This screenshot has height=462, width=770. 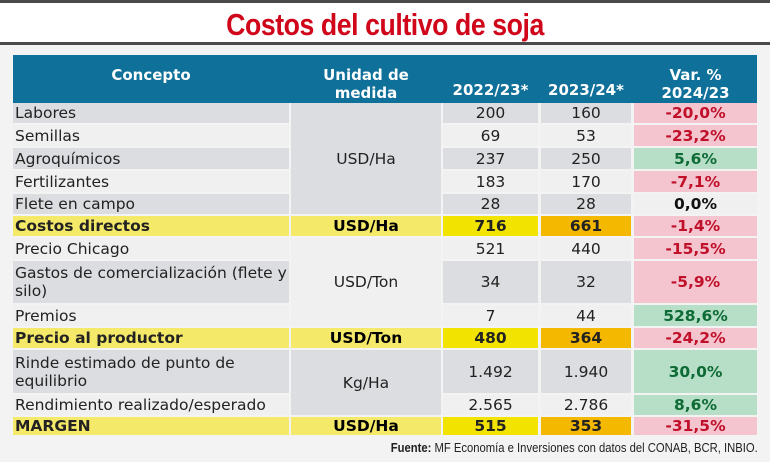 What do you see at coordinates (151, 426) in the screenshot?
I see `concepto-cell: MARGEN` at bounding box center [151, 426].